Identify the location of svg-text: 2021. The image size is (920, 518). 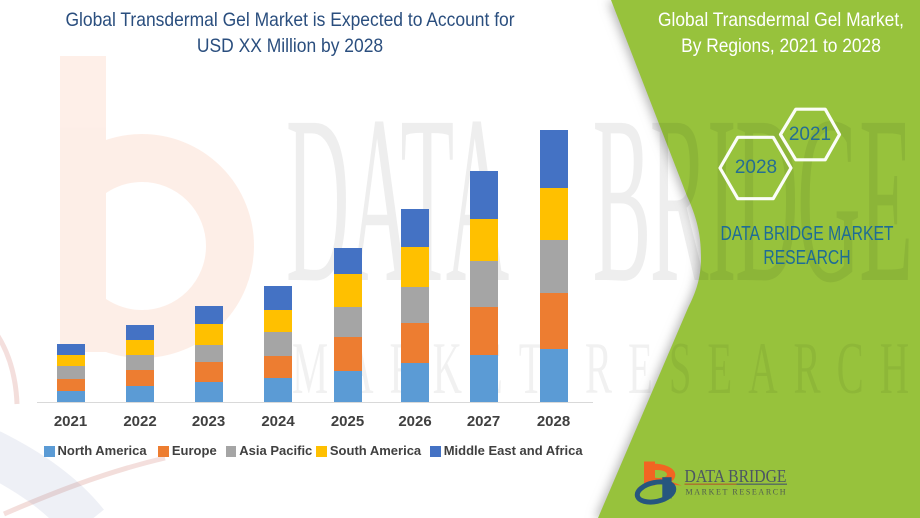
(810, 134).